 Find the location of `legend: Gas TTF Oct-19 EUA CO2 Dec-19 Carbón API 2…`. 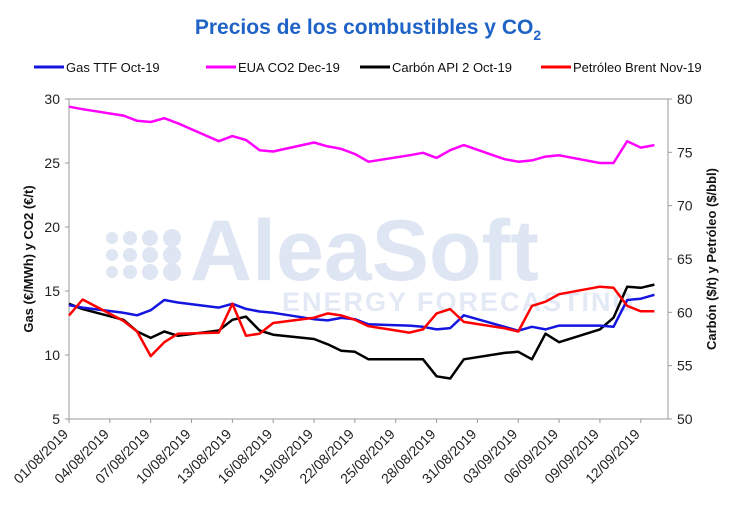

legend: Gas TTF Oct-19 EUA CO2 Dec-19 Carbón API 2… is located at coordinates (368, 67).